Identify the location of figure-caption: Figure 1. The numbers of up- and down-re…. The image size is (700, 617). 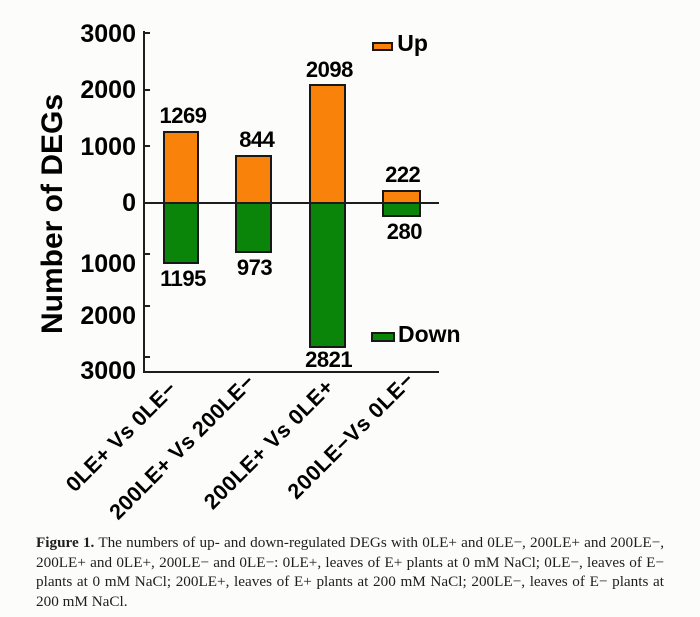
(350, 572).